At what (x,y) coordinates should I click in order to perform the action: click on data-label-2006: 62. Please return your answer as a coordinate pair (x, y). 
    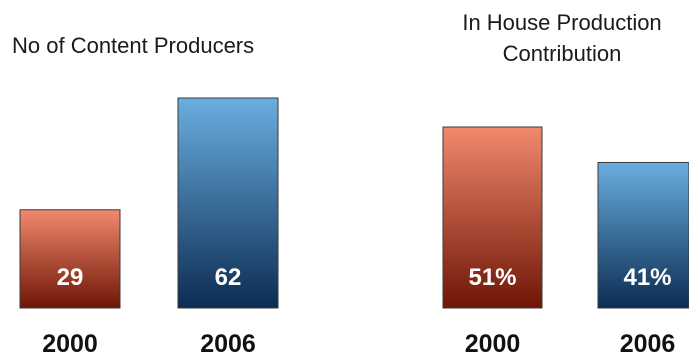
    Looking at the image, I should click on (228, 277).